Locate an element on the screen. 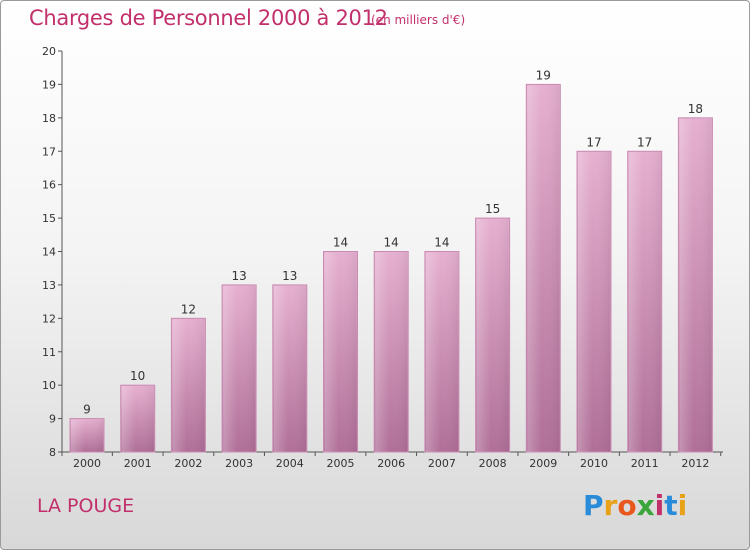  proxiti-logo: Proxiti is located at coordinates (635, 505).